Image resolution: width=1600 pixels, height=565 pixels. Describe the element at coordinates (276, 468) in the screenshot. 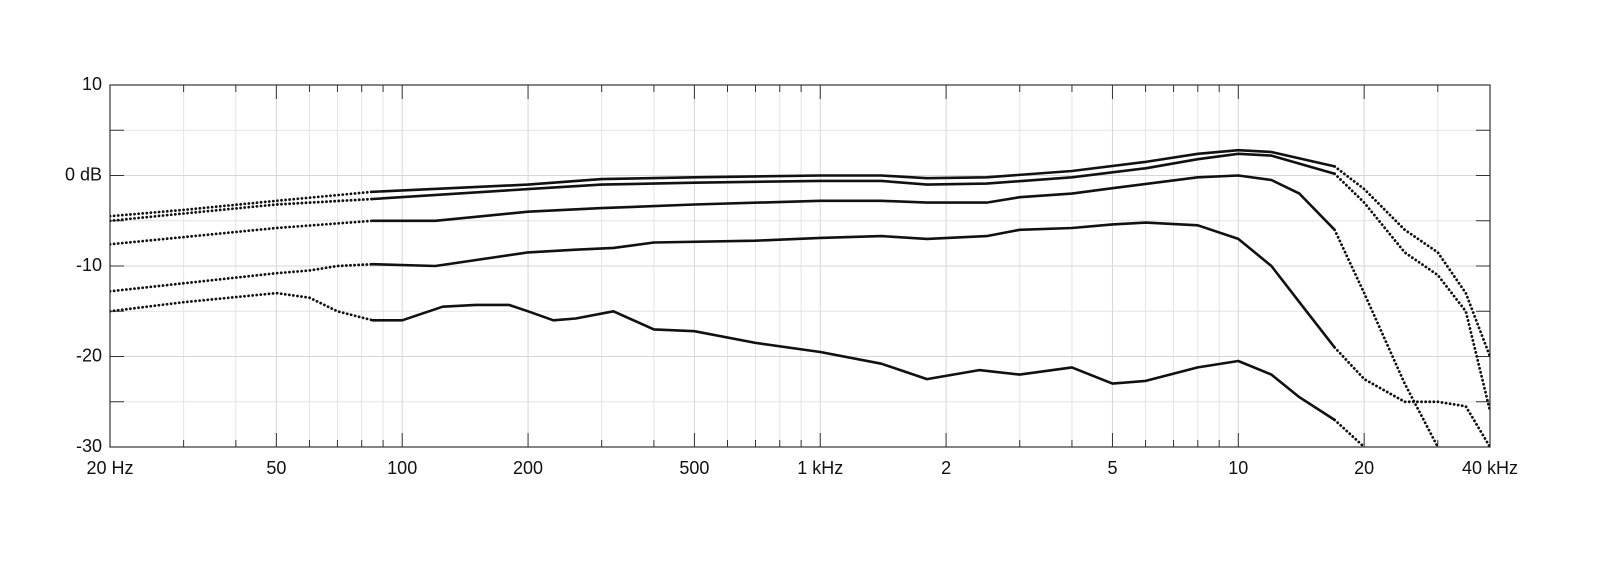

I see `x-tick-label: 50` at that location.